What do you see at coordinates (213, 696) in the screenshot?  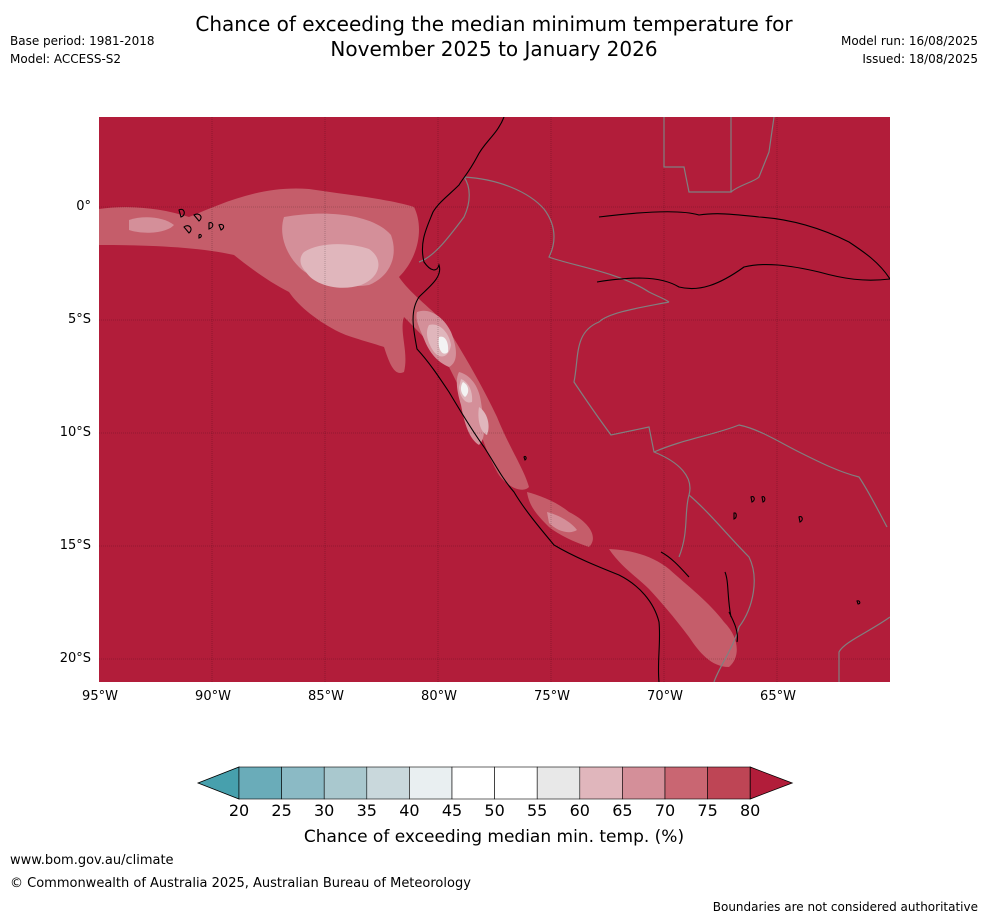 I see `lon-label-90w: 90°W` at bounding box center [213, 696].